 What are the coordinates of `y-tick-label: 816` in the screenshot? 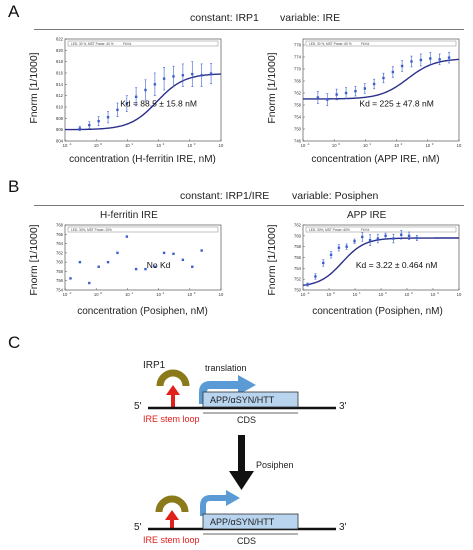 It's located at (60, 73).